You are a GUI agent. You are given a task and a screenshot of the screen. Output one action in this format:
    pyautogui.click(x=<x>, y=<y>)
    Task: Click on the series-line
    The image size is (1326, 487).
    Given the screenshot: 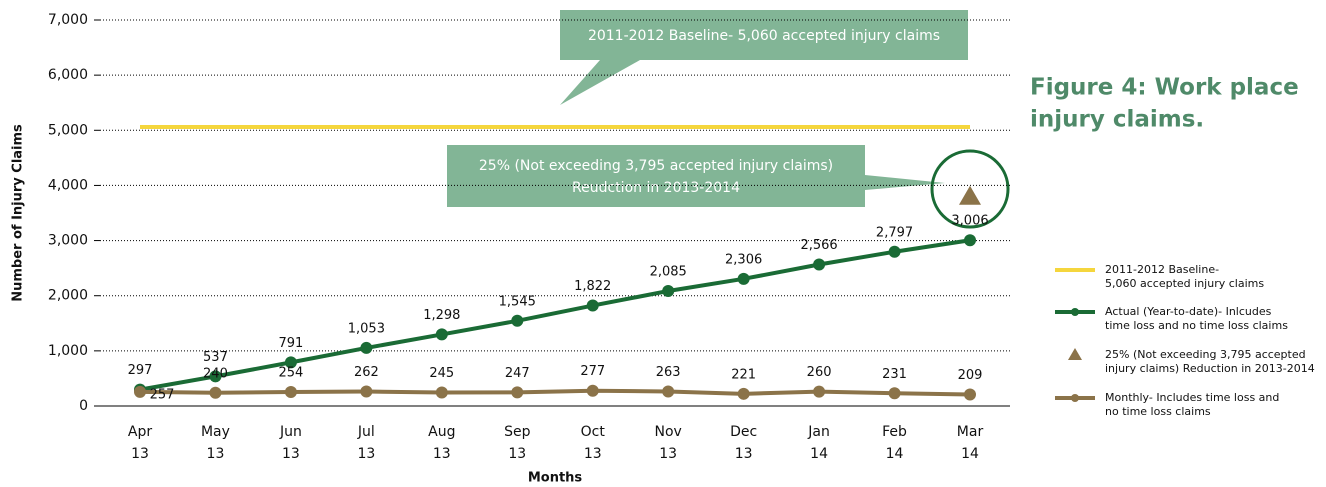 What is the action you would take?
    pyautogui.click(x=555, y=392)
    